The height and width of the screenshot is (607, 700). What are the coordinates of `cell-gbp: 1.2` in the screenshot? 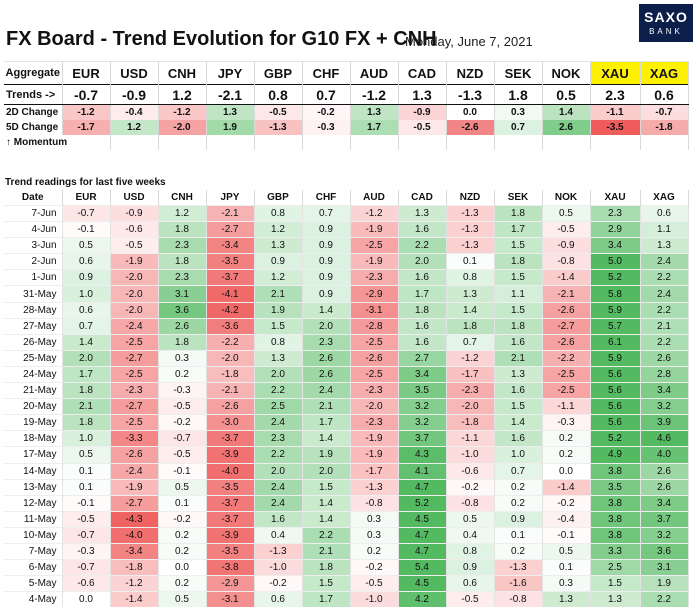 It's located at (278, 277).